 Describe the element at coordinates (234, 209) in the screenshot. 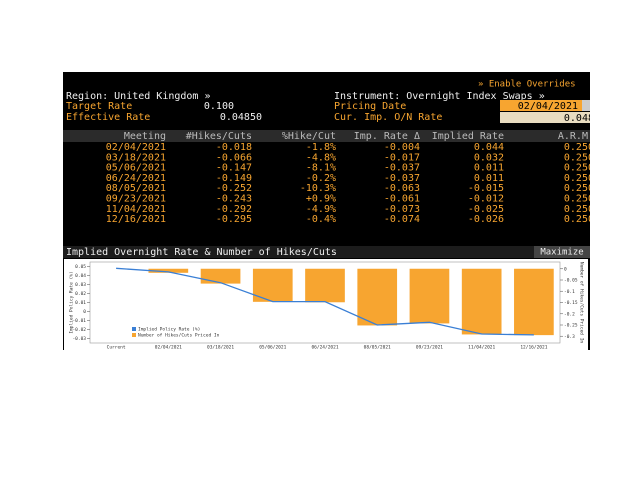

I see `table-cell: -0.292` at that location.